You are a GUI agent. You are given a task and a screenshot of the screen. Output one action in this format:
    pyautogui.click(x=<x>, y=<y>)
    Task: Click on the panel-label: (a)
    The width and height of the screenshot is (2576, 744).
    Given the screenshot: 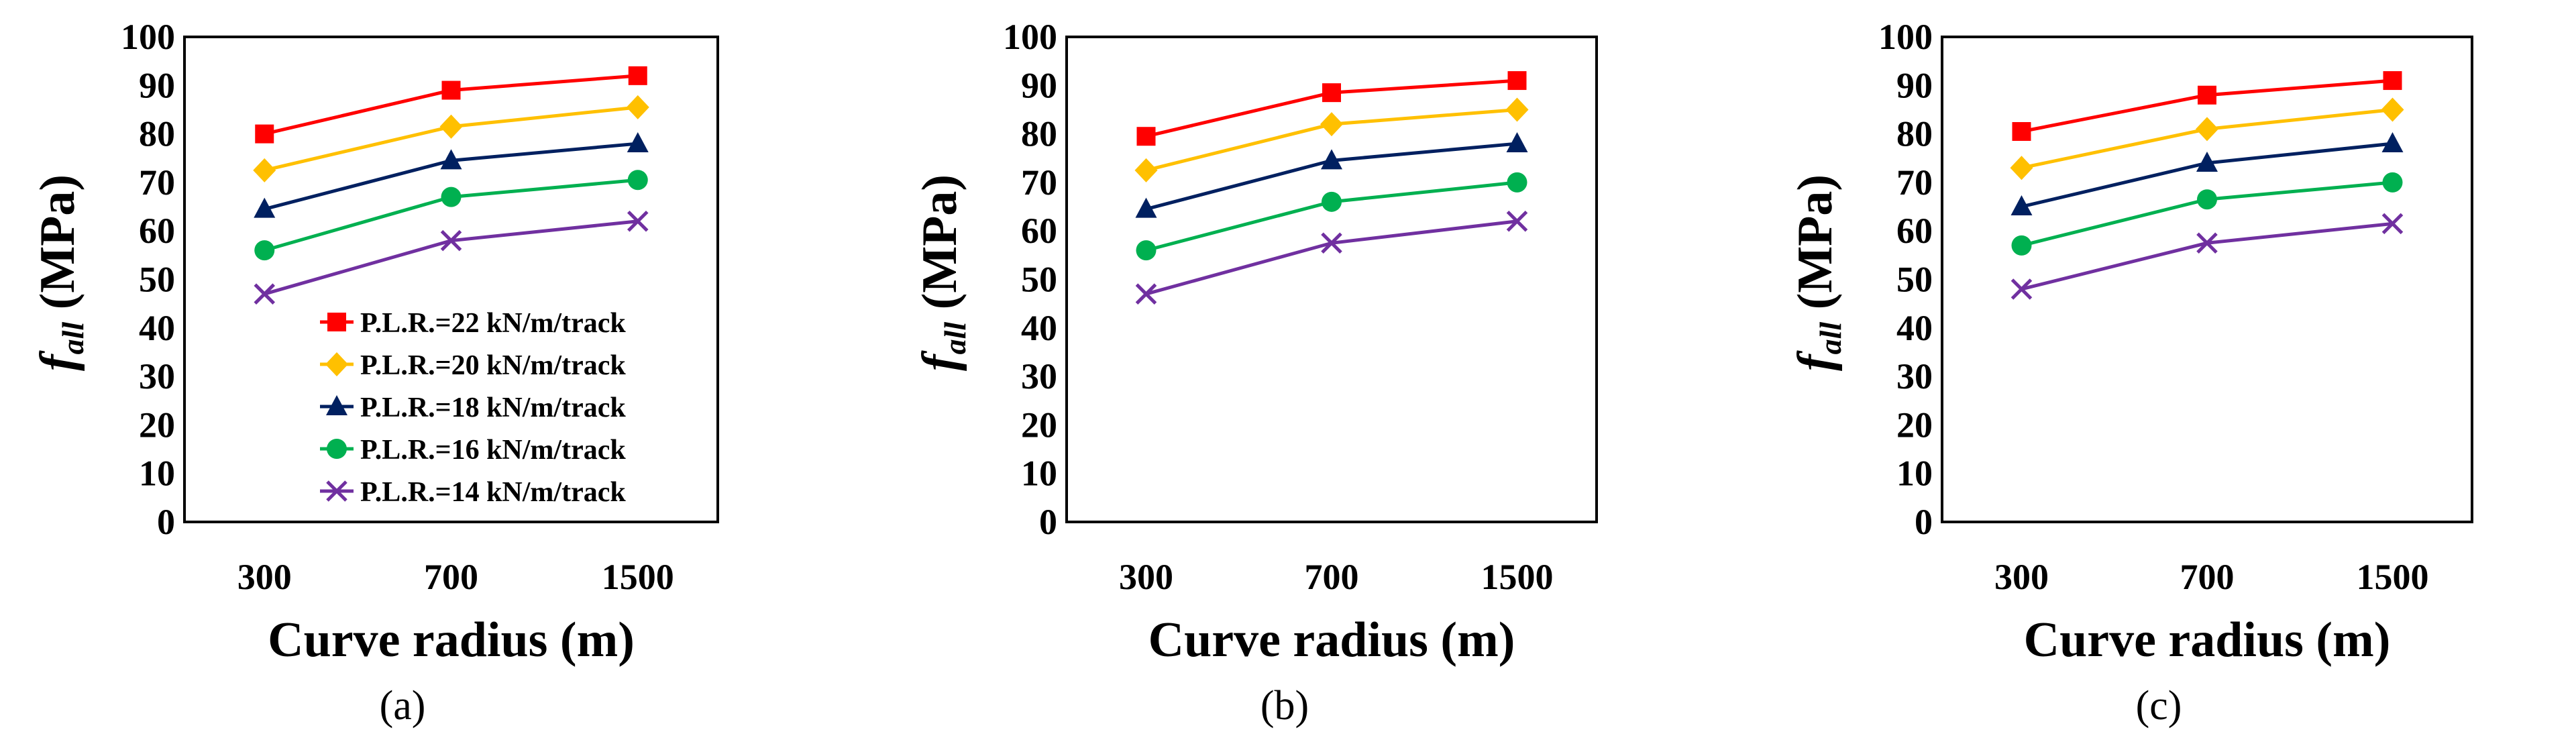 What is the action you would take?
    pyautogui.click(x=403, y=706)
    